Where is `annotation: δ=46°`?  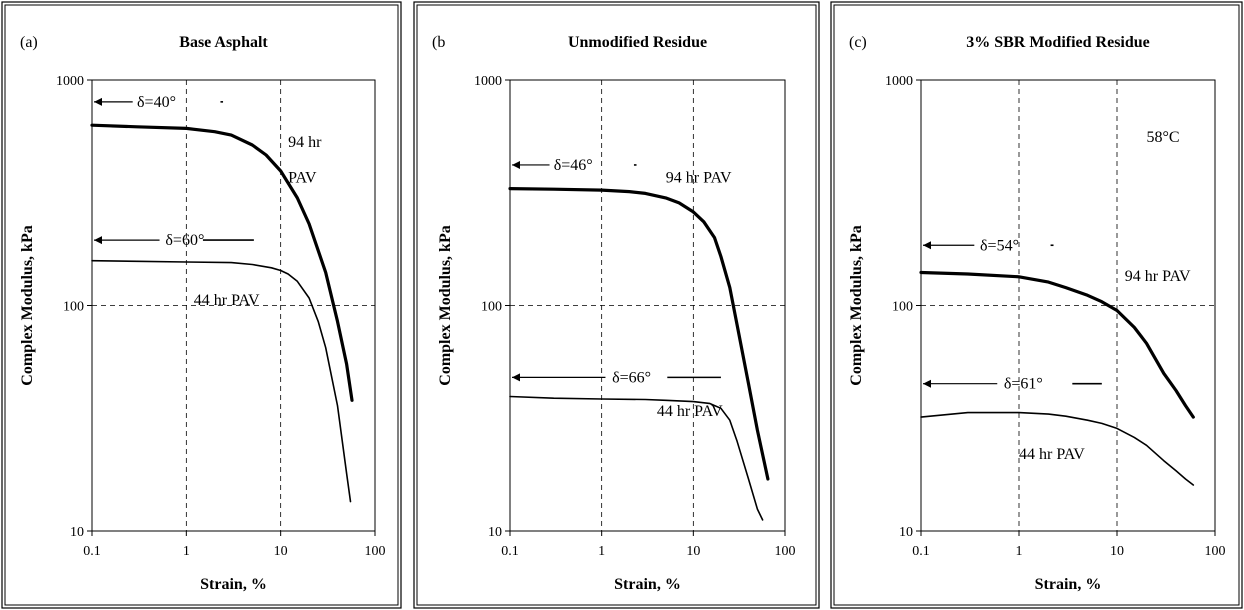 annotation: δ=46° is located at coordinates (573, 165).